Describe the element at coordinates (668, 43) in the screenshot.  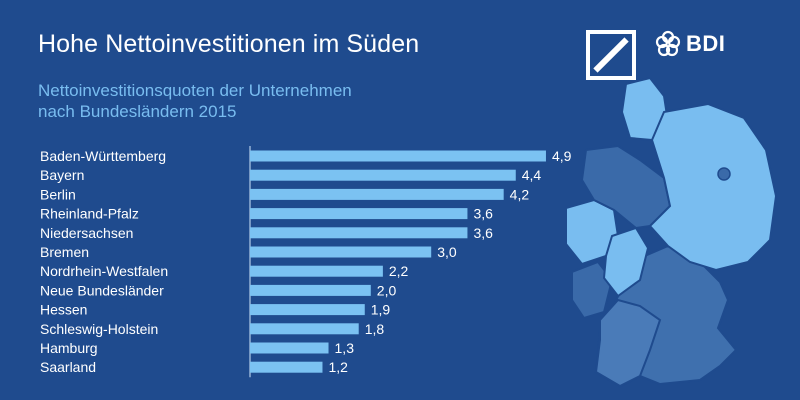
I see `bdi-rosette-icon` at that location.